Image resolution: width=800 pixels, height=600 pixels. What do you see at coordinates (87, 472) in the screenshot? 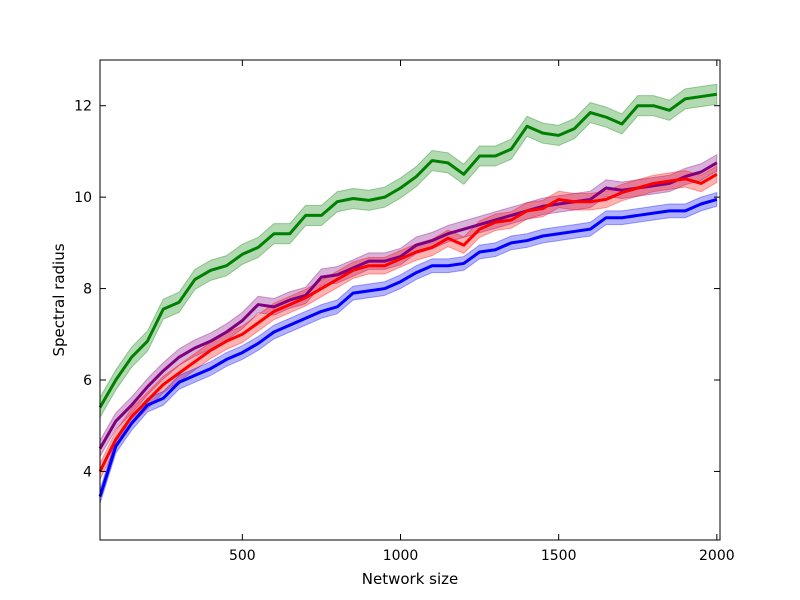
I see `y-tick-label: 4` at bounding box center [87, 472].